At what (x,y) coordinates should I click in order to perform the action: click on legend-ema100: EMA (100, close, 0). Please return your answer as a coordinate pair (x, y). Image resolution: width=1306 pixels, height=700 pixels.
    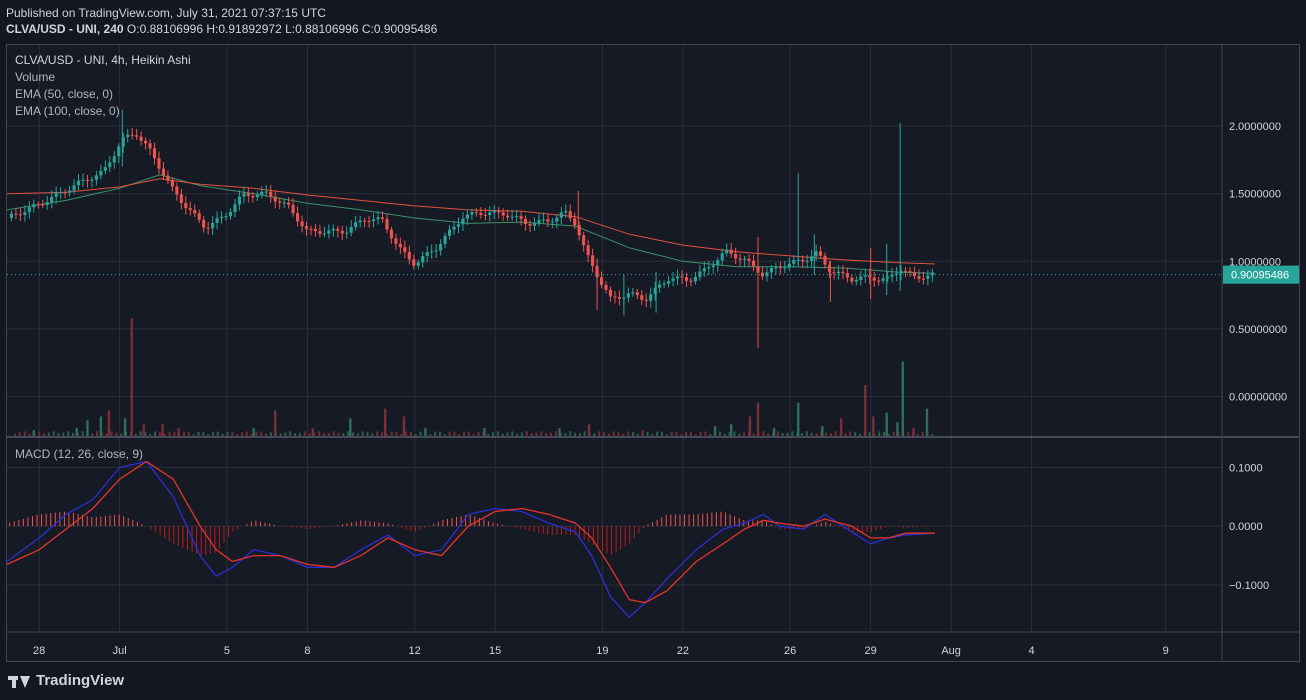
    Looking at the image, I should click on (67, 111).